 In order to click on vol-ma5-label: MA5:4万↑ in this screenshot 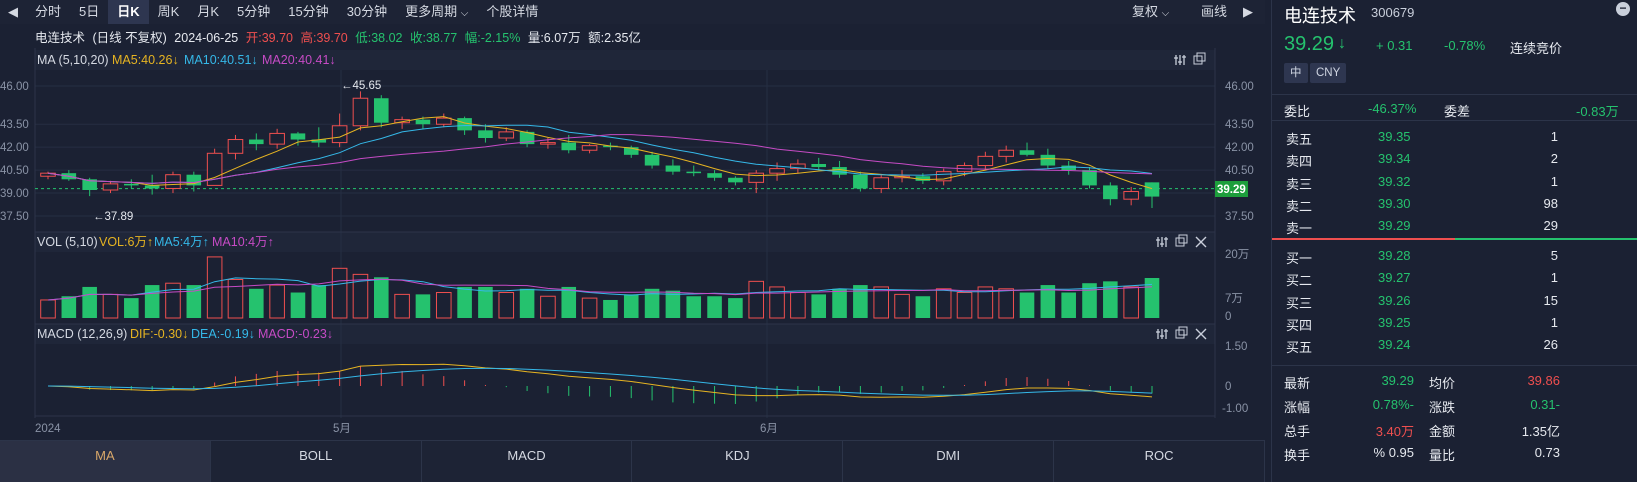, I will do `click(181, 242)`.